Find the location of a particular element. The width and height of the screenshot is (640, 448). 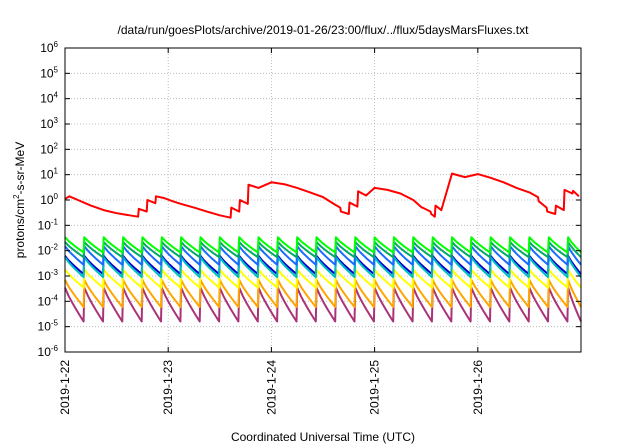

y-axis-label-rest: -s-sr-MeV is located at coordinates (20, 168).